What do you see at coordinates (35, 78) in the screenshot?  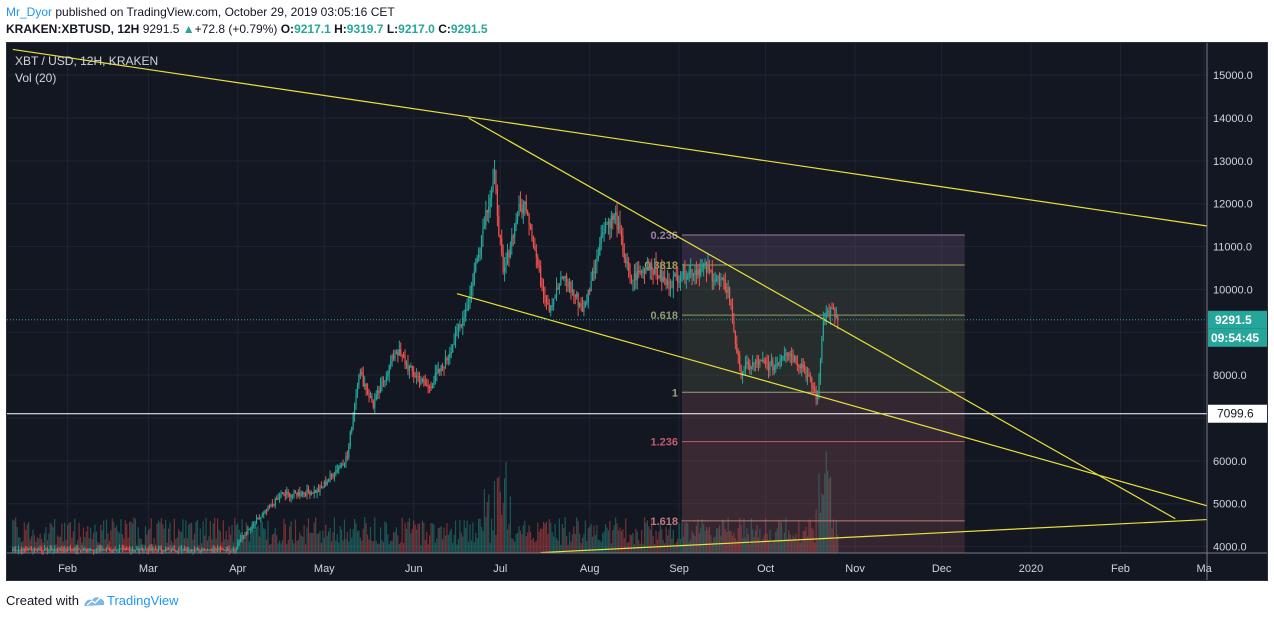 I see `volume-indicator-label: Vol (20)` at bounding box center [35, 78].